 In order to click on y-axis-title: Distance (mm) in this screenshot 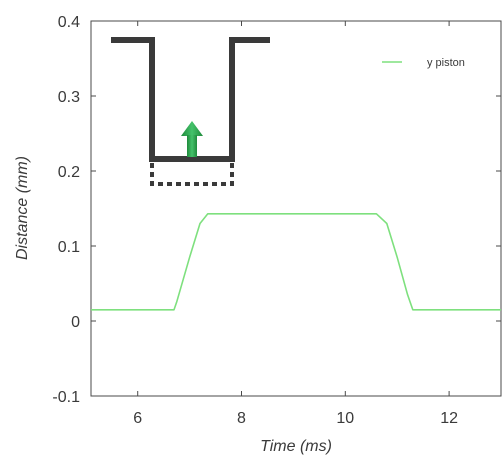, I will do `click(22, 208)`.